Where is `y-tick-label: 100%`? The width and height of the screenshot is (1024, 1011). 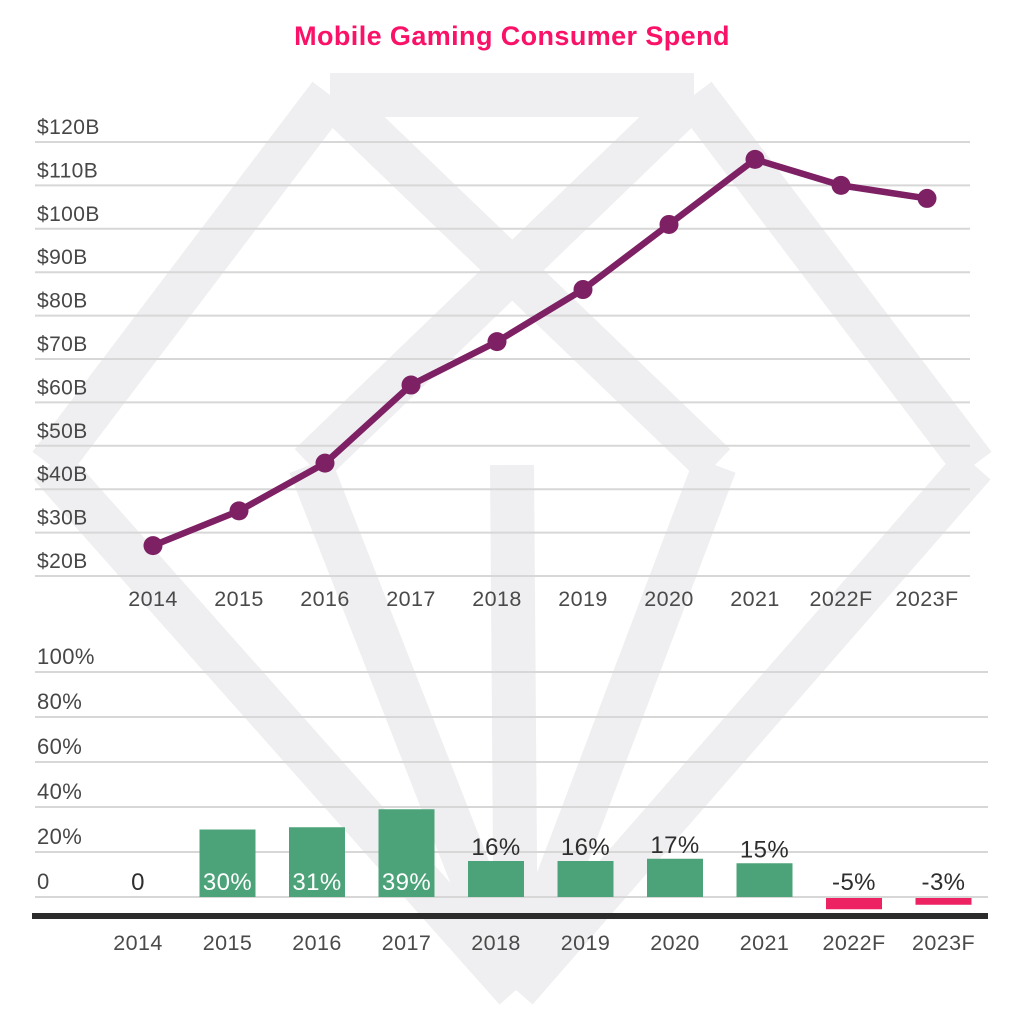 y-tick-label: 100% is located at coordinates (66, 656).